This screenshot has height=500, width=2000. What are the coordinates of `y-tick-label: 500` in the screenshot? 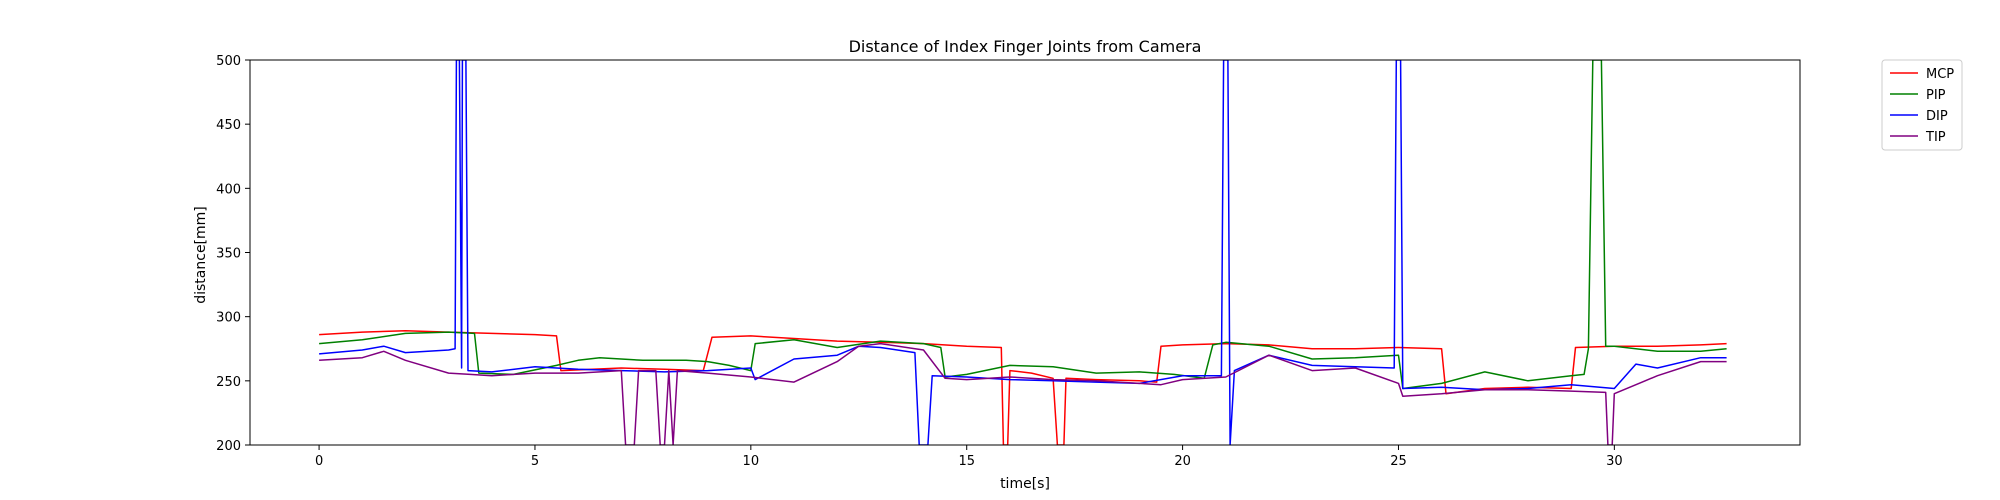 It's located at (228, 61).